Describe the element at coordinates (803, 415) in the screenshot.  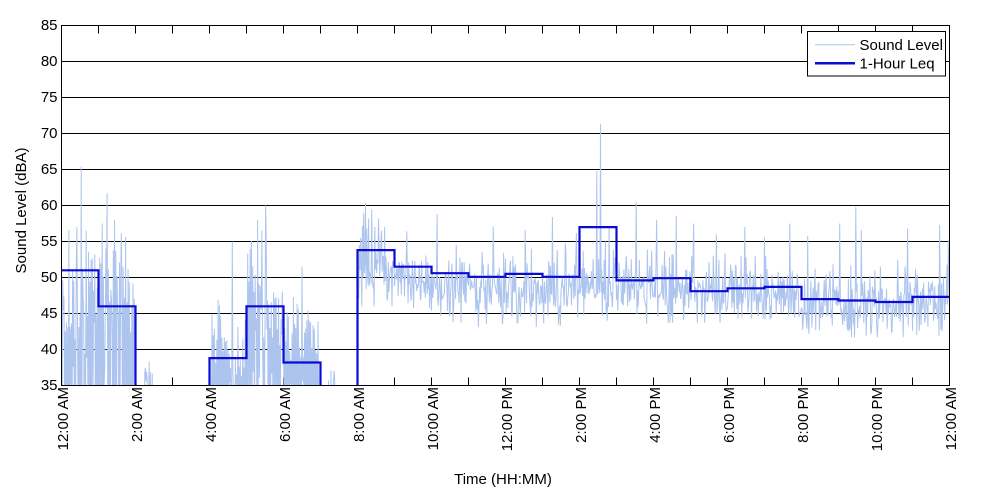
I see `svg-text: 8:00 PM` at that location.